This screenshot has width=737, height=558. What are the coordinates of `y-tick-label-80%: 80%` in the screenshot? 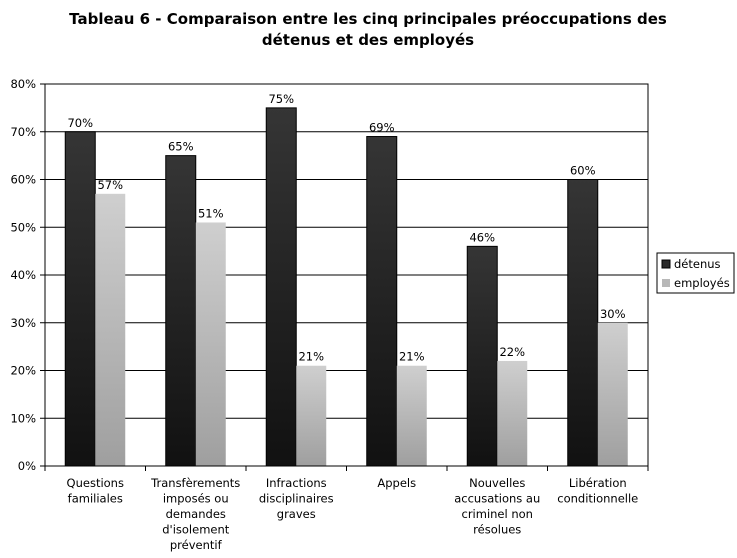 It's located at (23, 84).